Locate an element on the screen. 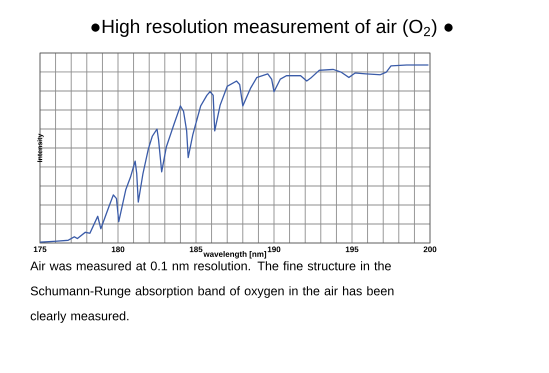 The height and width of the screenshot is (373, 549). x-tick-label: 195 is located at coordinates (352, 249).